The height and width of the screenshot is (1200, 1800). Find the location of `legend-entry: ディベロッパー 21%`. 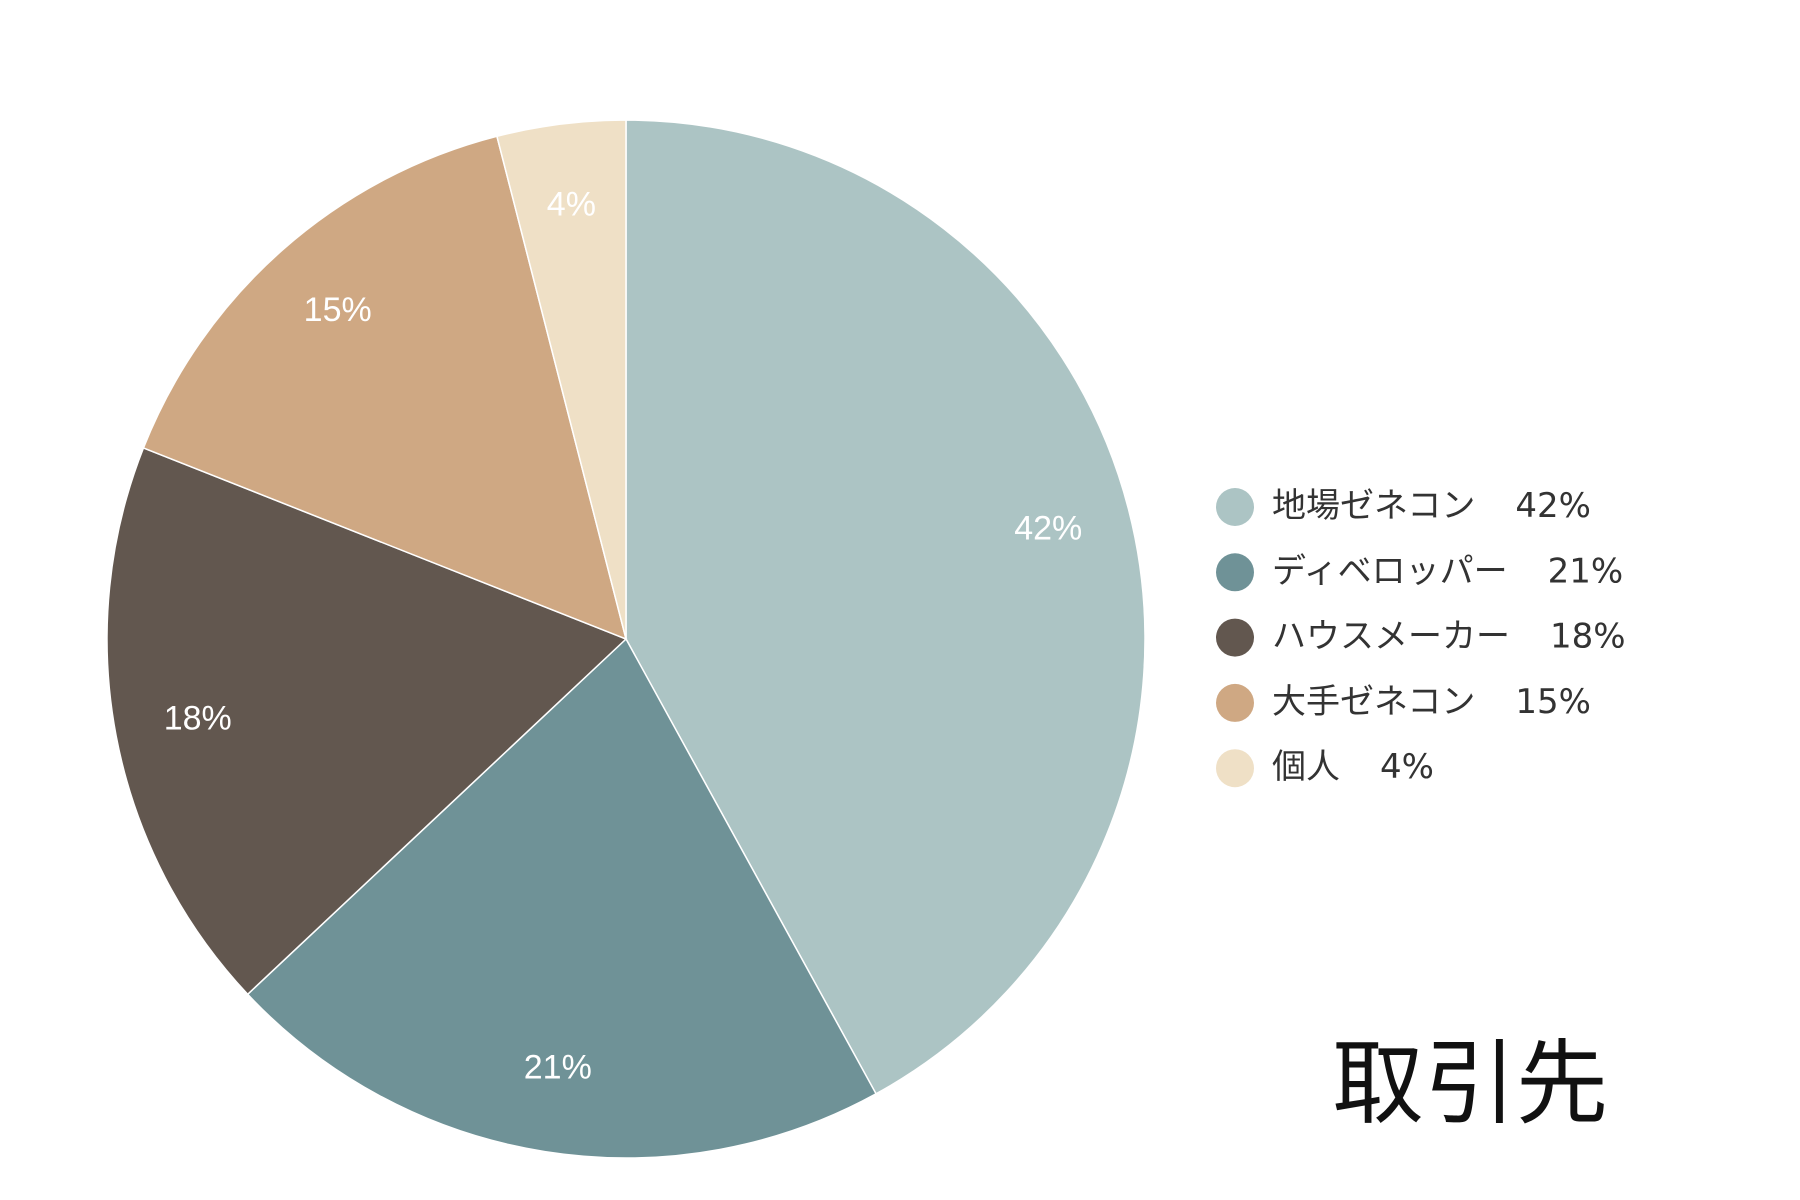

legend-entry: ディベロッパー 21% is located at coordinates (1447, 571).